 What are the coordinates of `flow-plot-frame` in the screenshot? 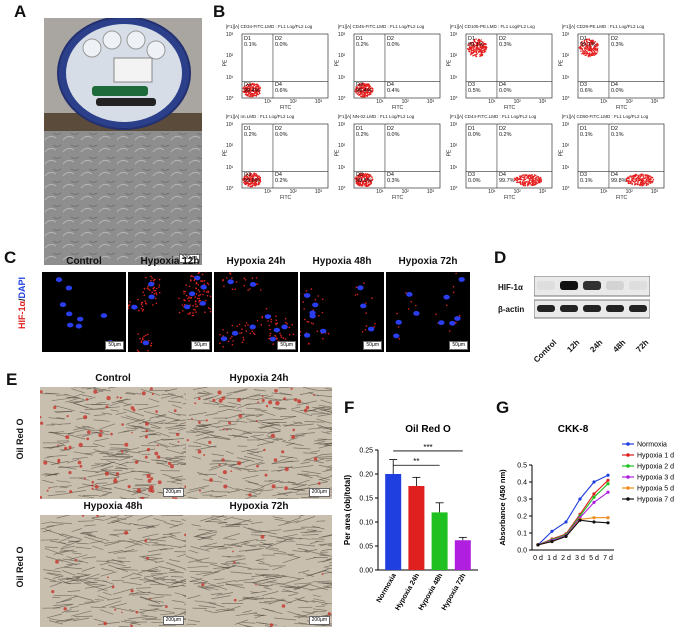 It's located at (285, 156).